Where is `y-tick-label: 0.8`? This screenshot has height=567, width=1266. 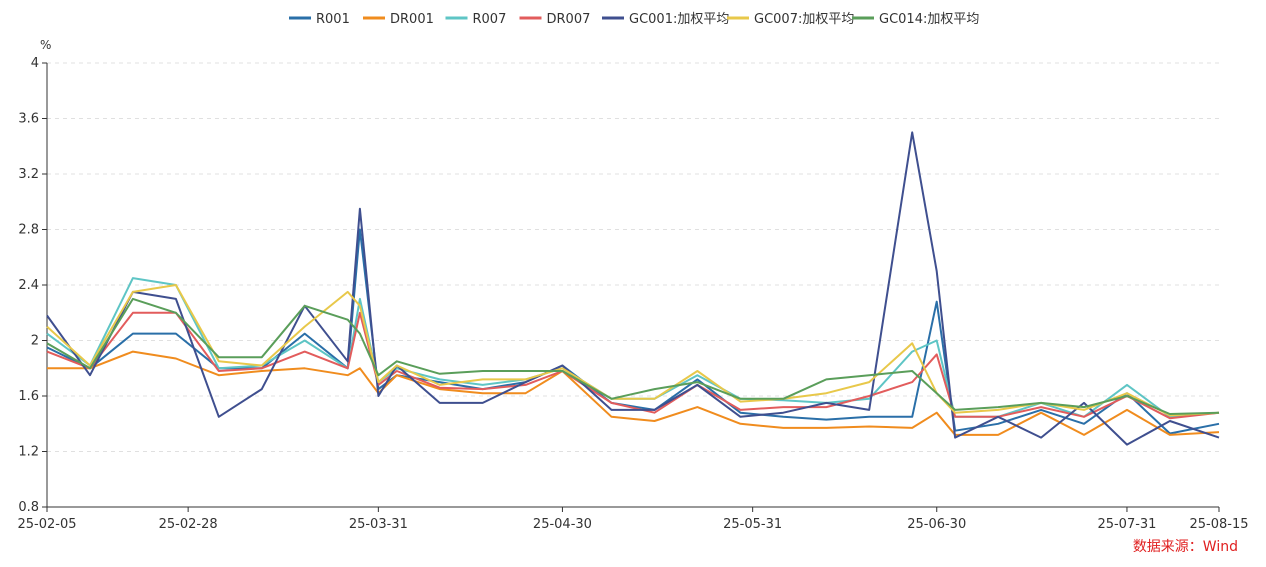 y-tick-label: 0.8 is located at coordinates (28, 507).